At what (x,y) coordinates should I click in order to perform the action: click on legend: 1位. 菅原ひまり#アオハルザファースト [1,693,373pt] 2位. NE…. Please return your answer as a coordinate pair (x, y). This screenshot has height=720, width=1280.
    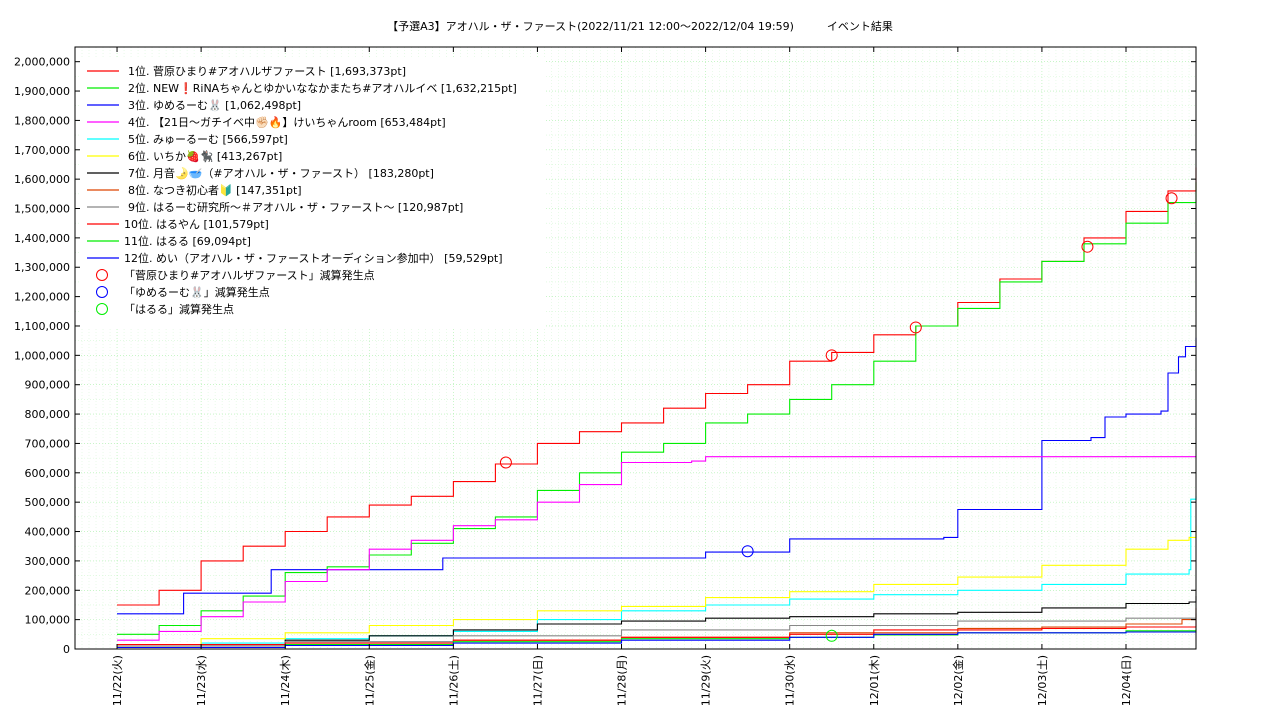
    Looking at the image, I should click on (312, 193).